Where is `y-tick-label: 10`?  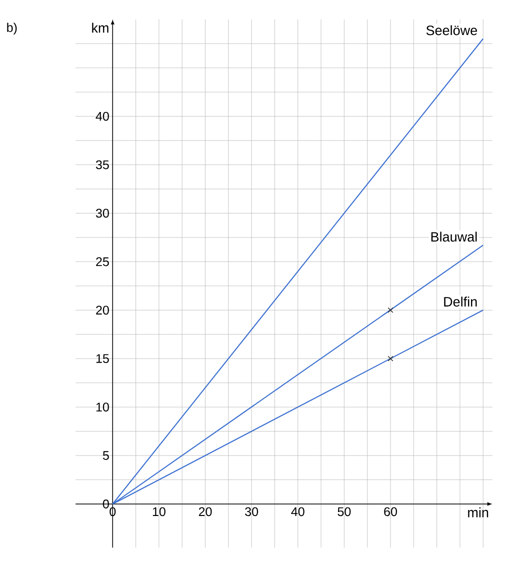 y-tick-label: 10 is located at coordinates (103, 407).